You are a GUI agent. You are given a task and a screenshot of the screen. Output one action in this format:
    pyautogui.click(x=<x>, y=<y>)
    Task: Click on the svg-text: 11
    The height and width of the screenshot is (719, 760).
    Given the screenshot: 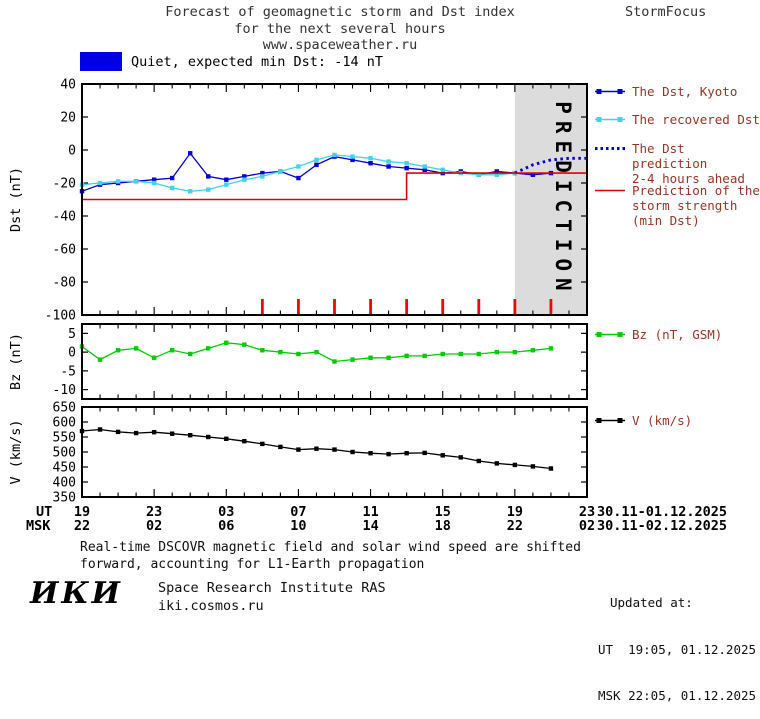 What is the action you would take?
    pyautogui.click(x=370, y=512)
    